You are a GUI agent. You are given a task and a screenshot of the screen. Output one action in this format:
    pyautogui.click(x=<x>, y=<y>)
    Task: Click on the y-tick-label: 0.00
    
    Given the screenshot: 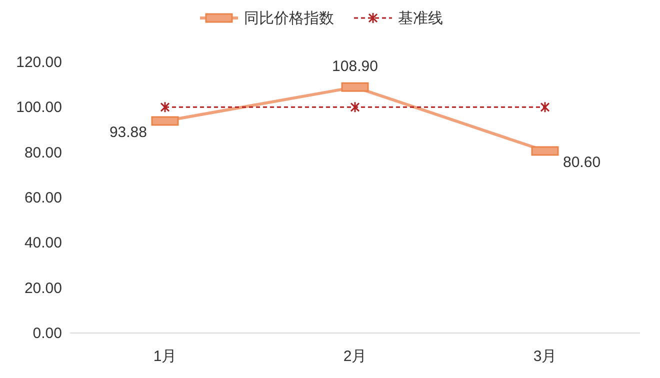 What is the action you would take?
    pyautogui.click(x=47, y=333)
    